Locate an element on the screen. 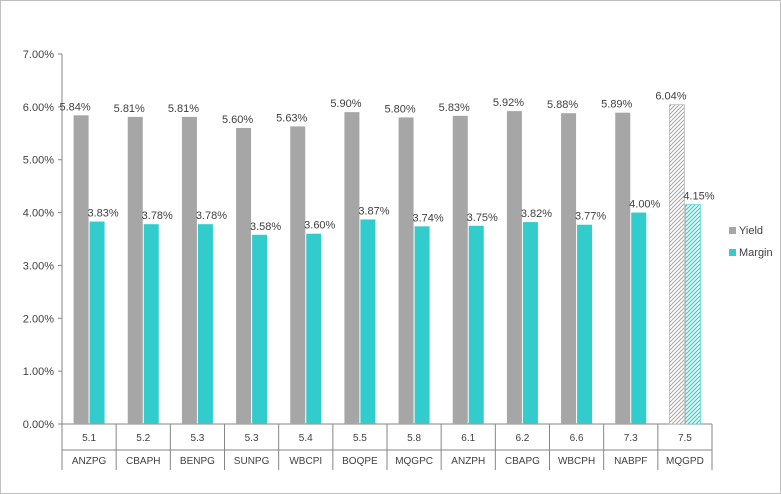  category-label-bottom: CBAPH is located at coordinates (143, 461).